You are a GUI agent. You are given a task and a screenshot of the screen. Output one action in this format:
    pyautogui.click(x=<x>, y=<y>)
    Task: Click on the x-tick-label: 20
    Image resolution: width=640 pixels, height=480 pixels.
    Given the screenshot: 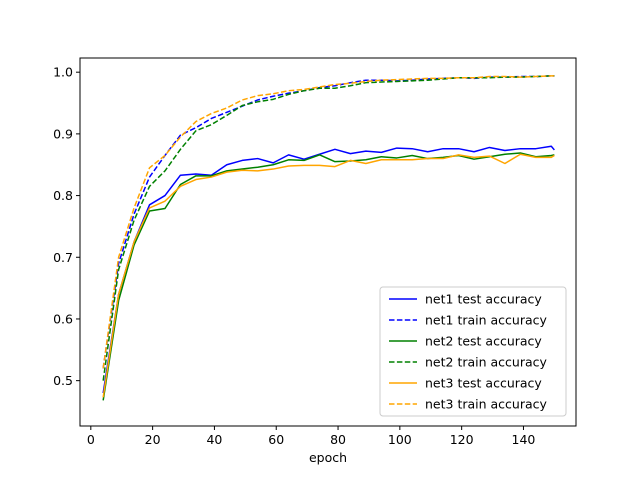 What is the action you would take?
    pyautogui.click(x=153, y=439)
    